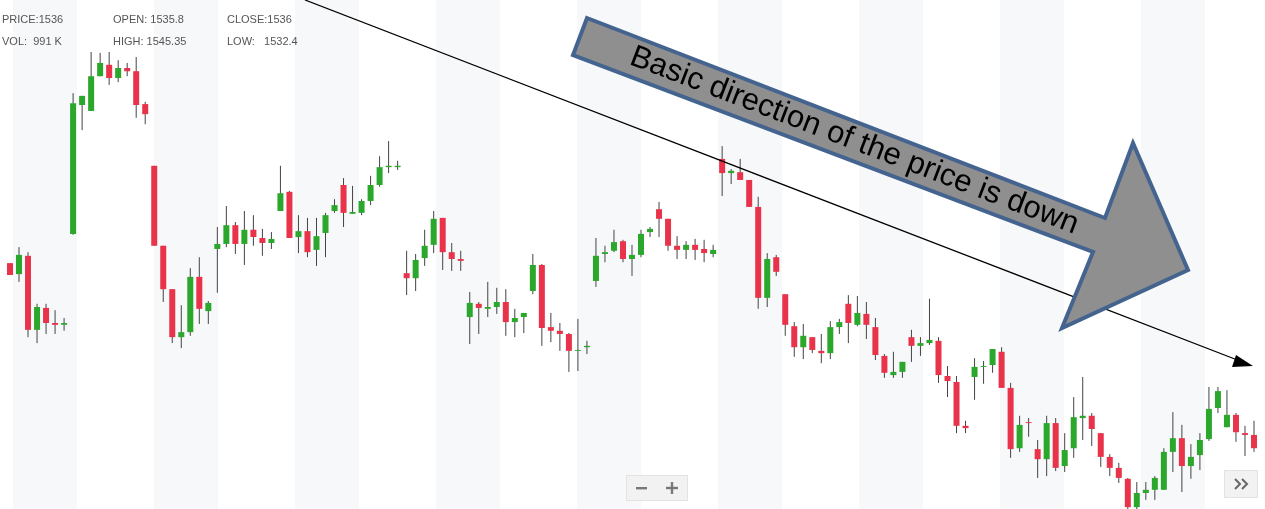  Describe the element at coordinates (33, 19) in the screenshot. I see `text: PRICE:1536` at that location.